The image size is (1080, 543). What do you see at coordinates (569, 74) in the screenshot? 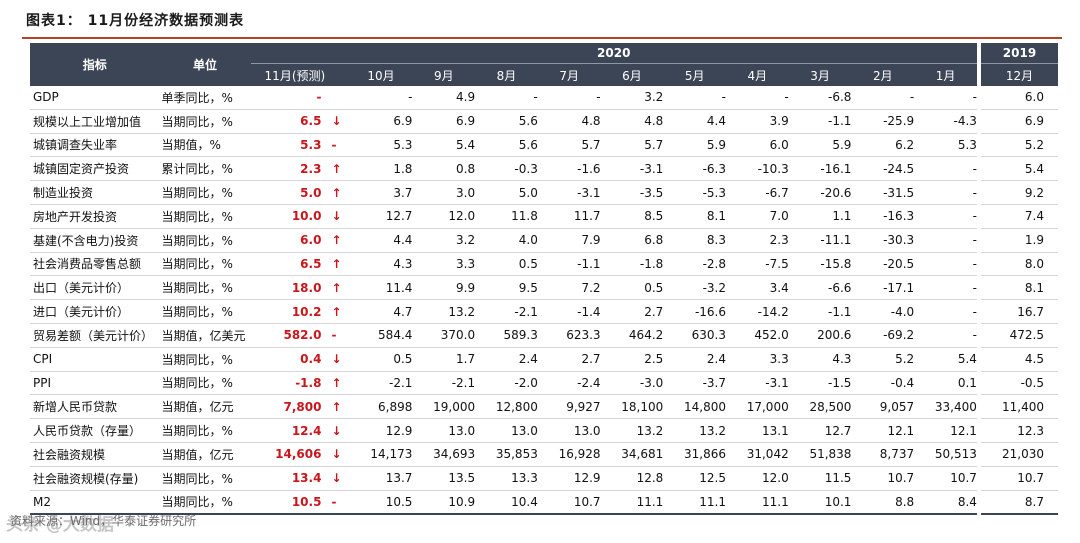
I see `header-month: 7月` at bounding box center [569, 74].